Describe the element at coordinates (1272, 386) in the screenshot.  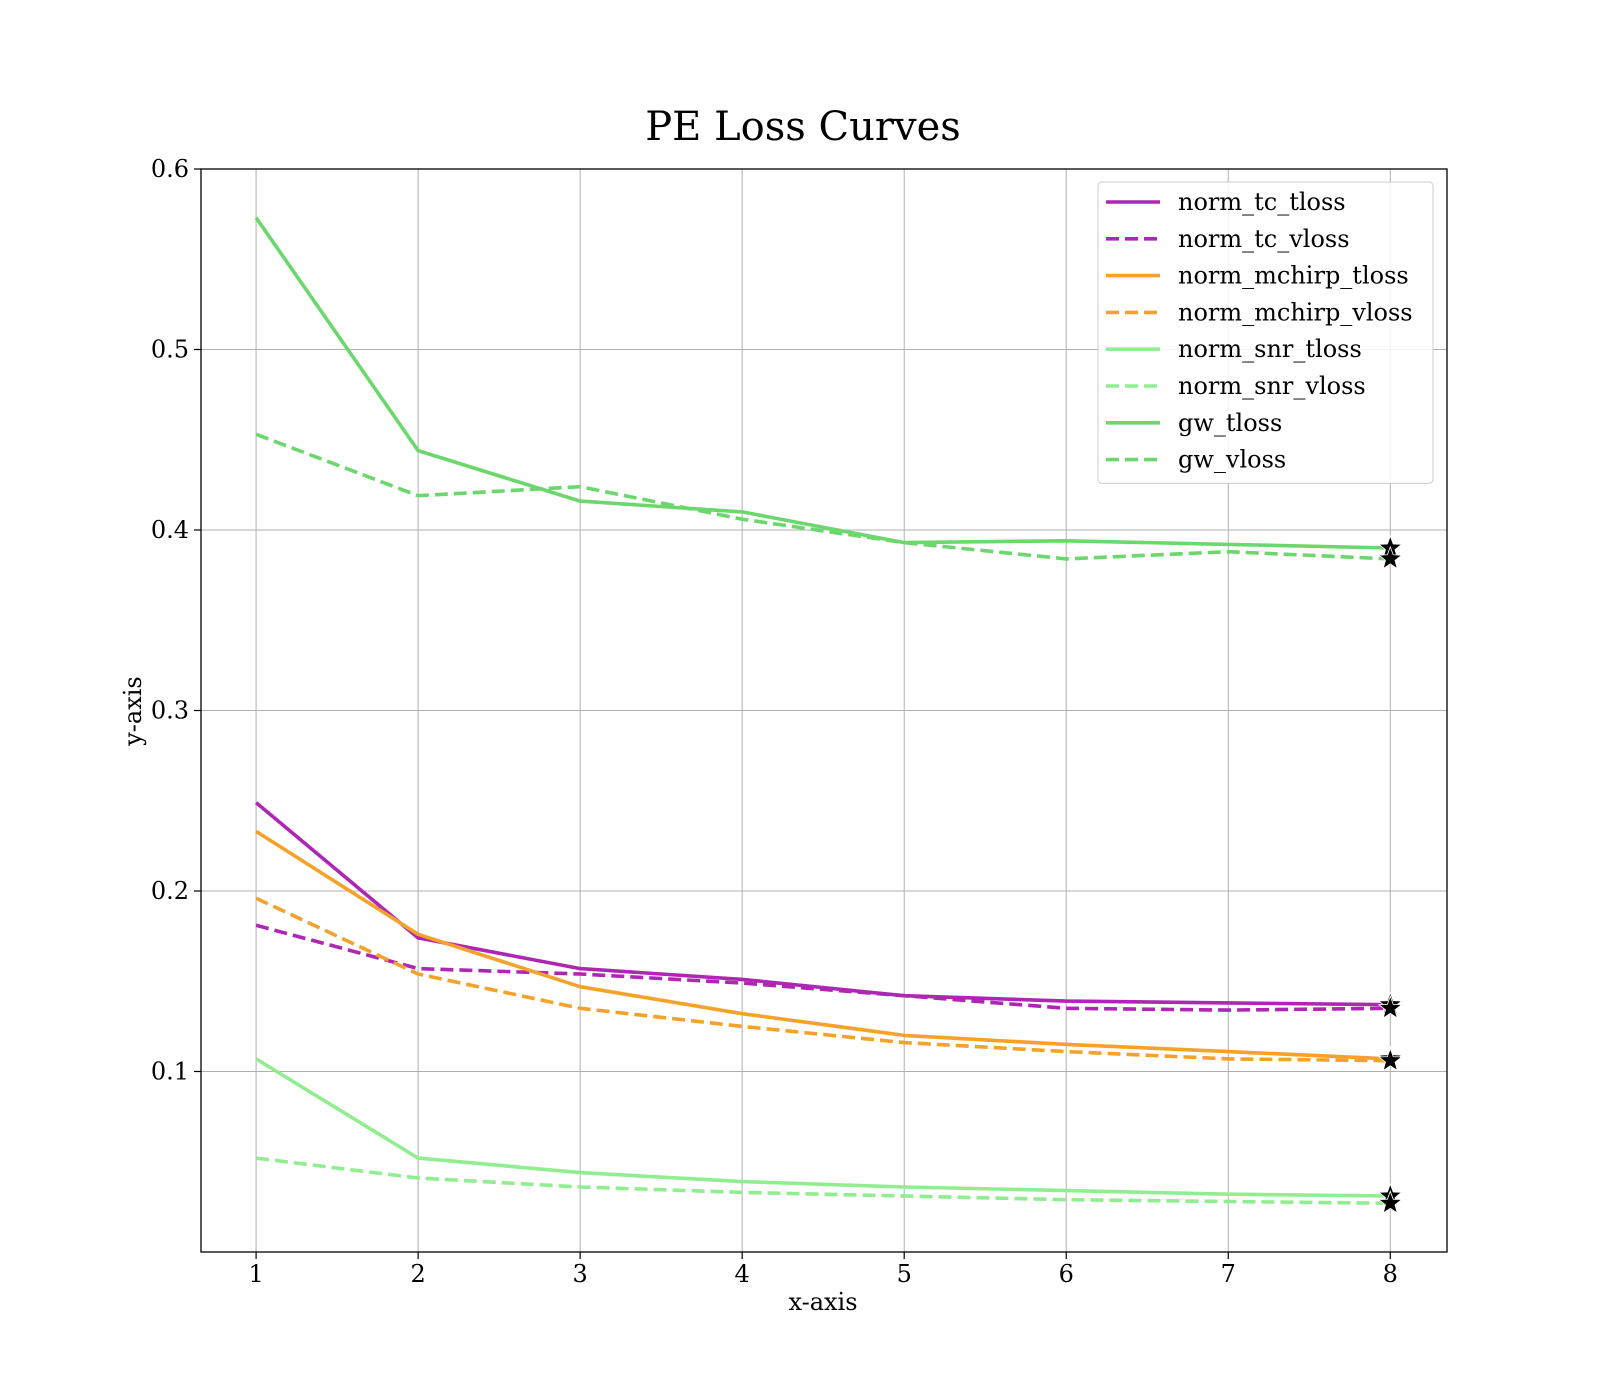
I see `legend-label: norm_snr_vloss` at that location.